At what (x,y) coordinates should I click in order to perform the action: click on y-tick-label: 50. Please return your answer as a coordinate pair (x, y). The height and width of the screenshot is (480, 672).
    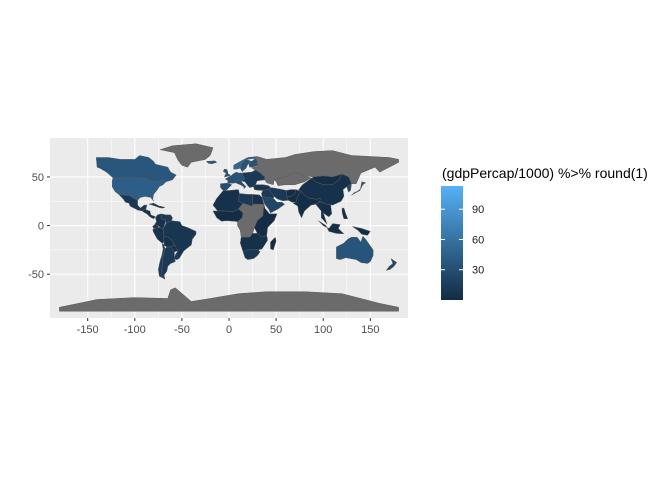
    Looking at the image, I should click on (38, 178).